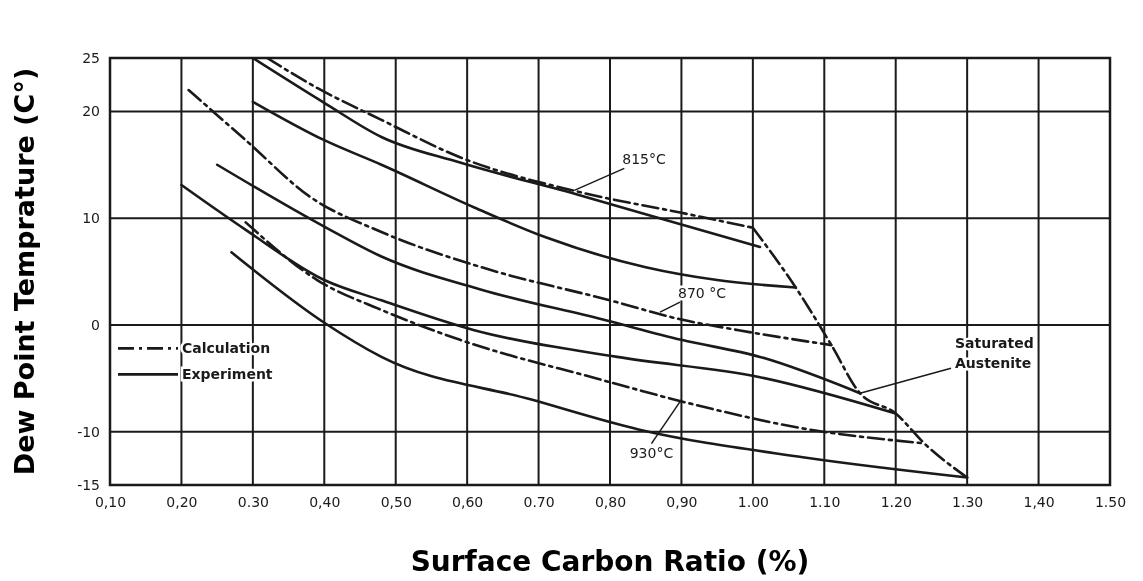  What do you see at coordinates (91, 57) in the screenshot?
I see `y-tick-label: 25` at bounding box center [91, 57].